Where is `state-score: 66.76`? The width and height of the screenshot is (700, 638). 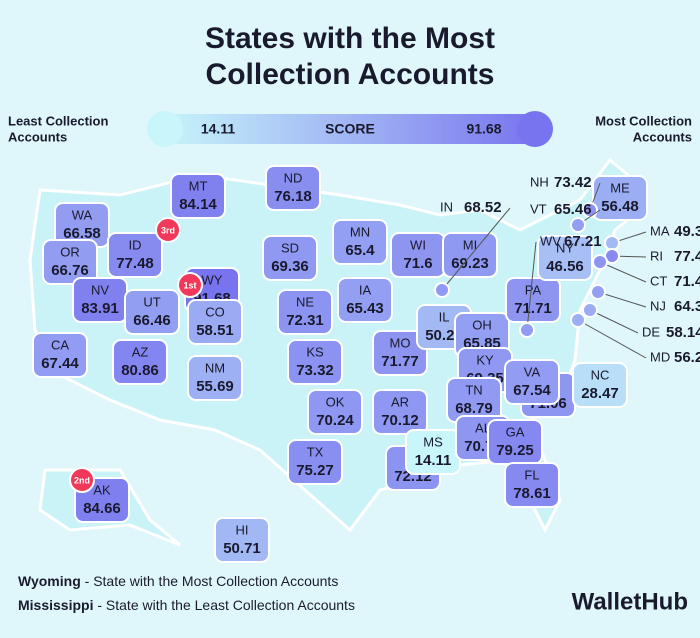
state-score: 66.76 is located at coordinates (70, 270).